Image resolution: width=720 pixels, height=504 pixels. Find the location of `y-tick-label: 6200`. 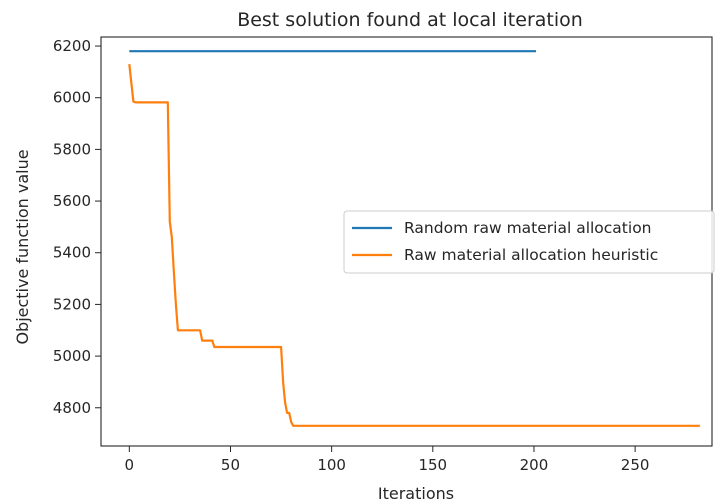

y-tick-label: 6200 is located at coordinates (72, 46).